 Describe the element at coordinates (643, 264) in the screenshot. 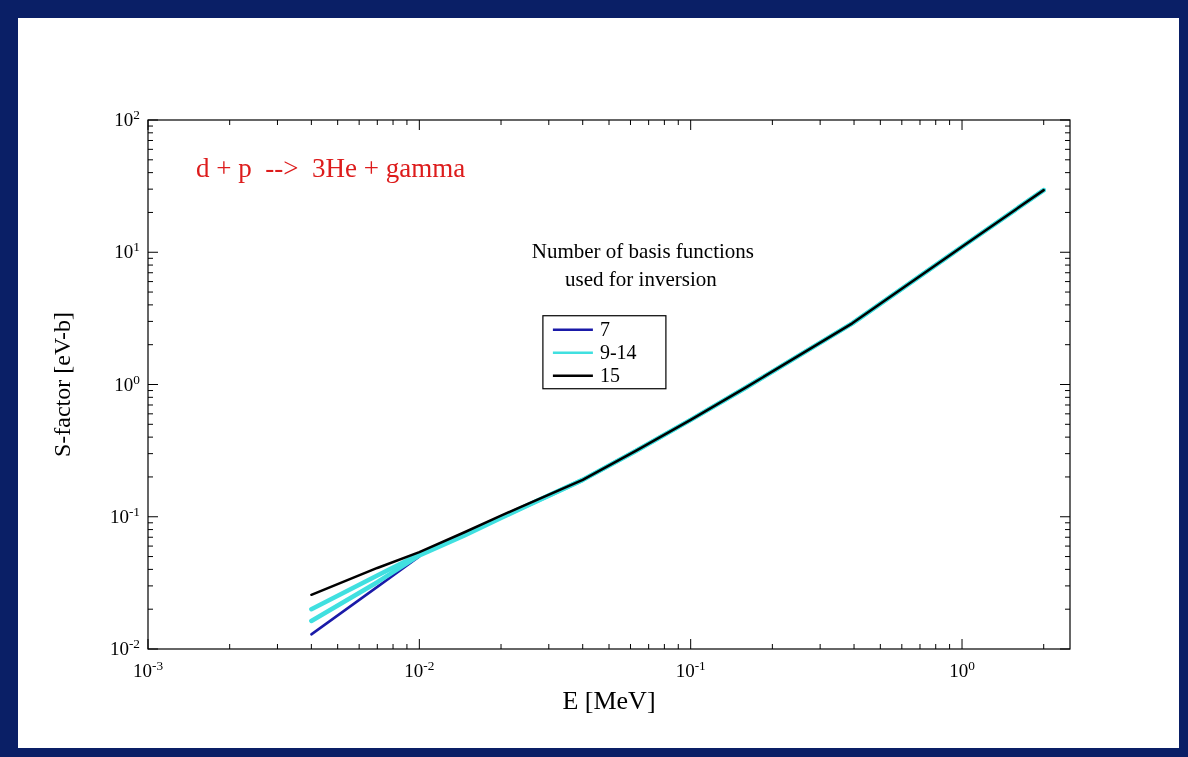

I see `legend-title: Number of basis functions used for inversion` at that location.